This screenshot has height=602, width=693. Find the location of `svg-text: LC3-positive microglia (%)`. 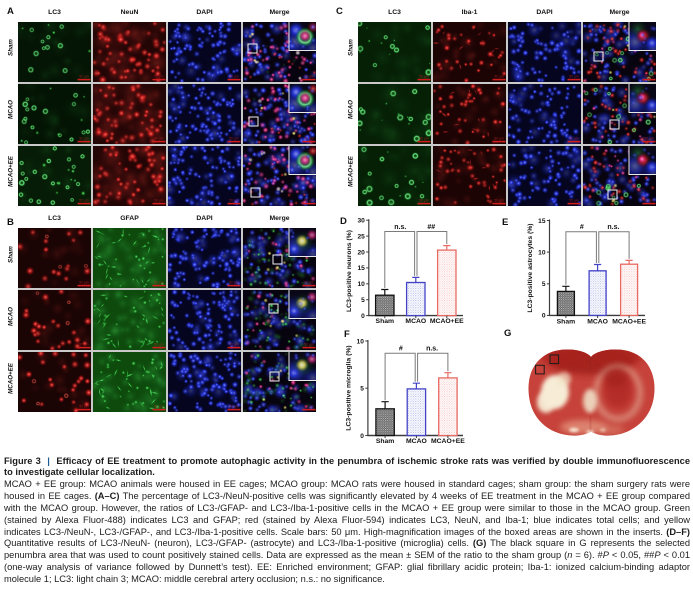

svg-text: LC3-positive microglia (%) is located at coordinates (349, 387).